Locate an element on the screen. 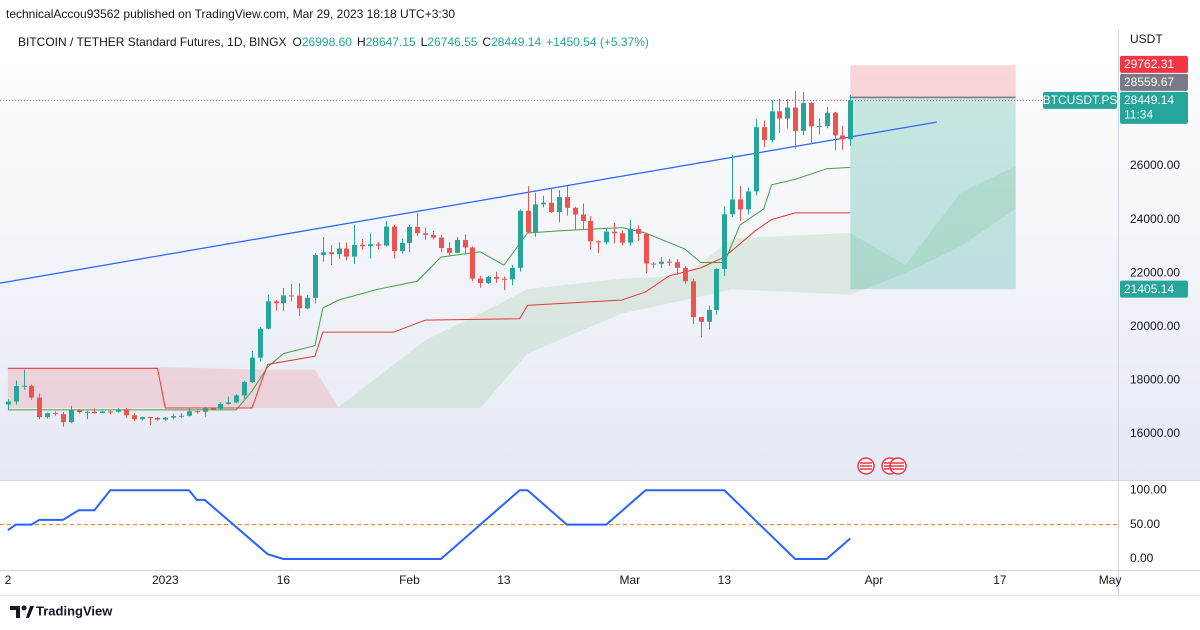 The image size is (1200, 630). event-flags is located at coordinates (882, 466).